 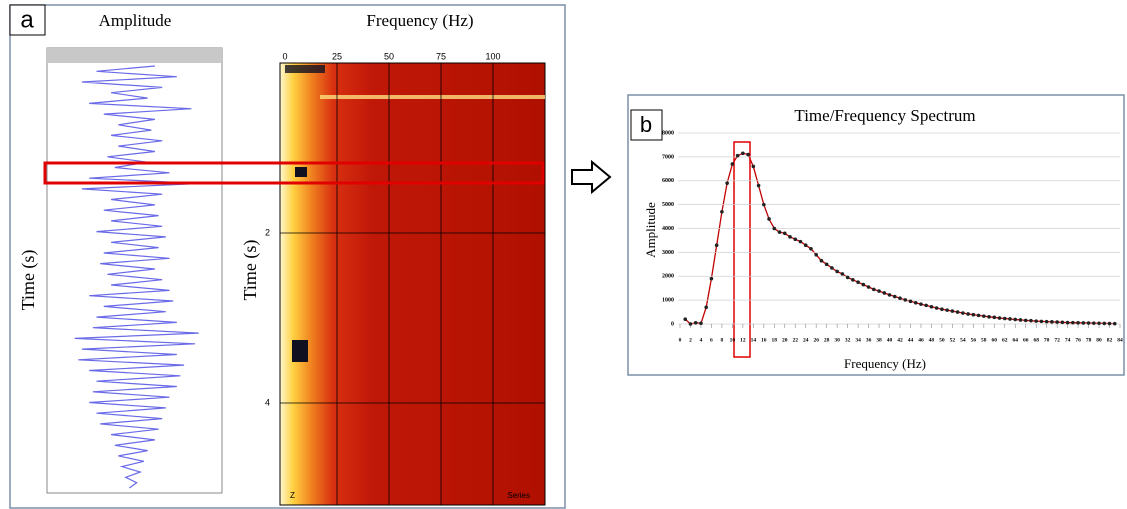 What do you see at coordinates (672, 324) in the screenshot?
I see `y-tick-label: 0` at bounding box center [672, 324].